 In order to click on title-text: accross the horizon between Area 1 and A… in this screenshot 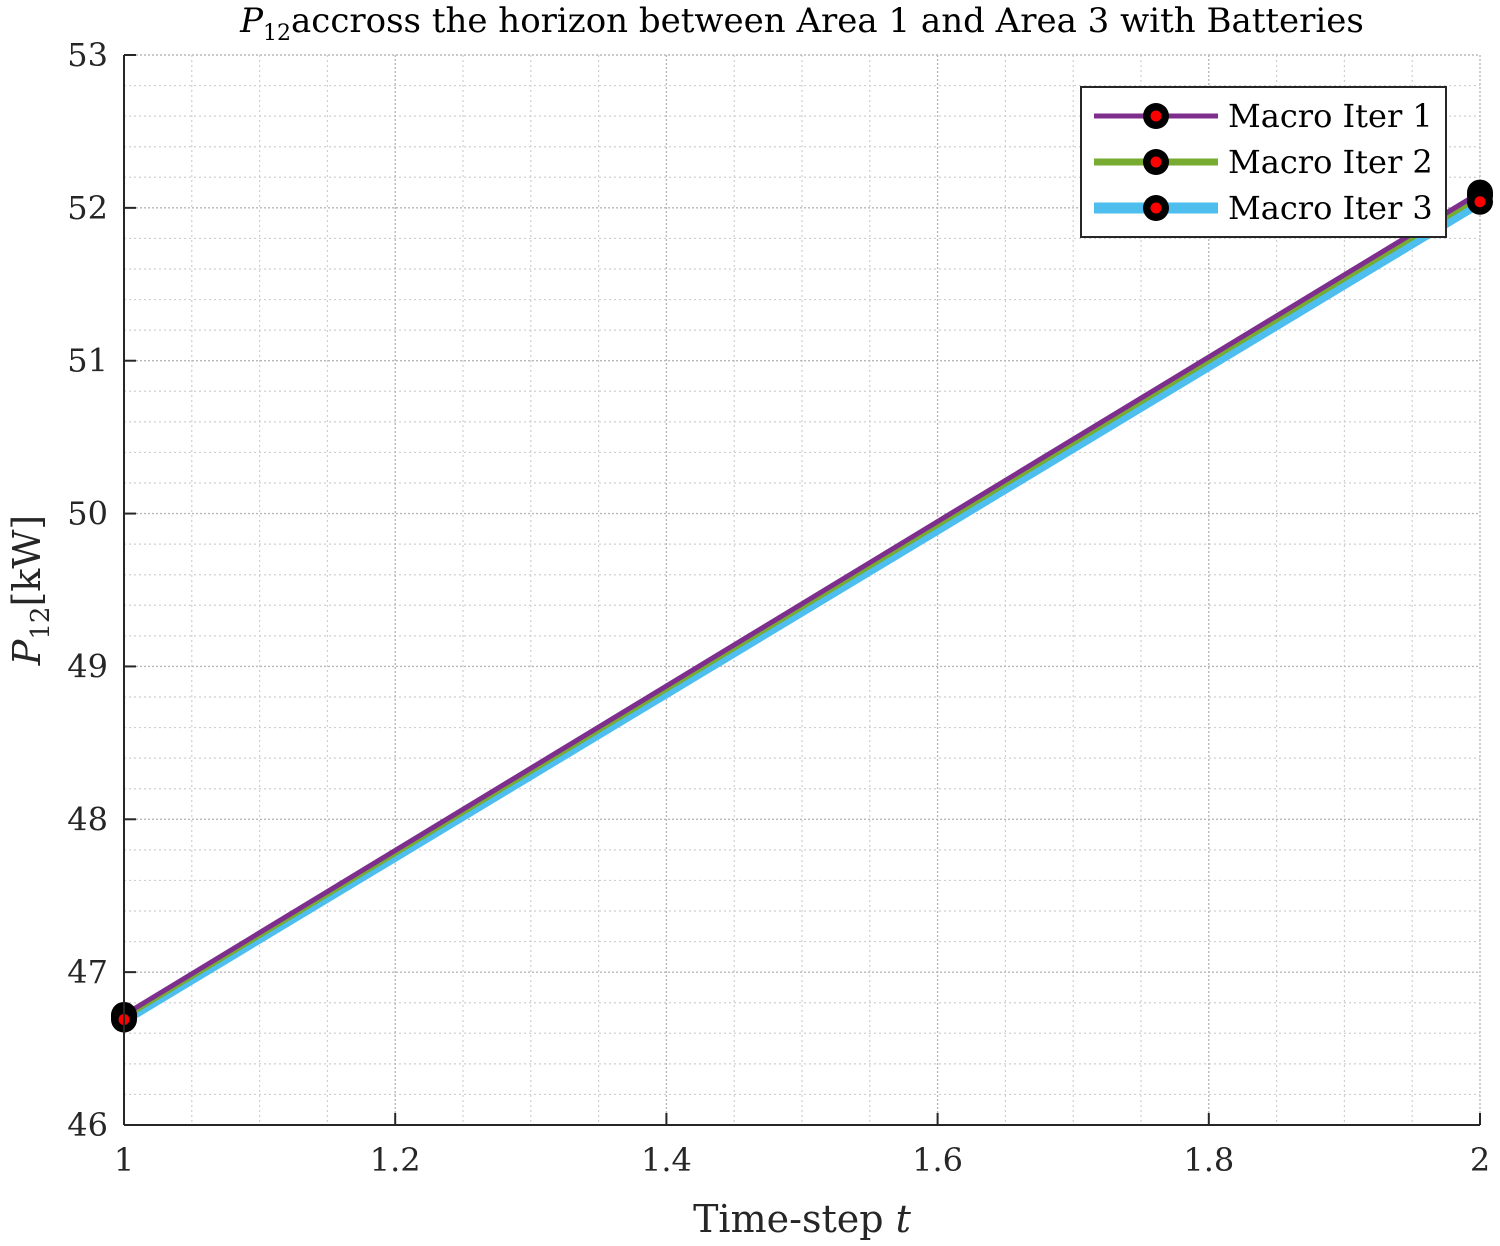, I will do `click(827, 21)`.